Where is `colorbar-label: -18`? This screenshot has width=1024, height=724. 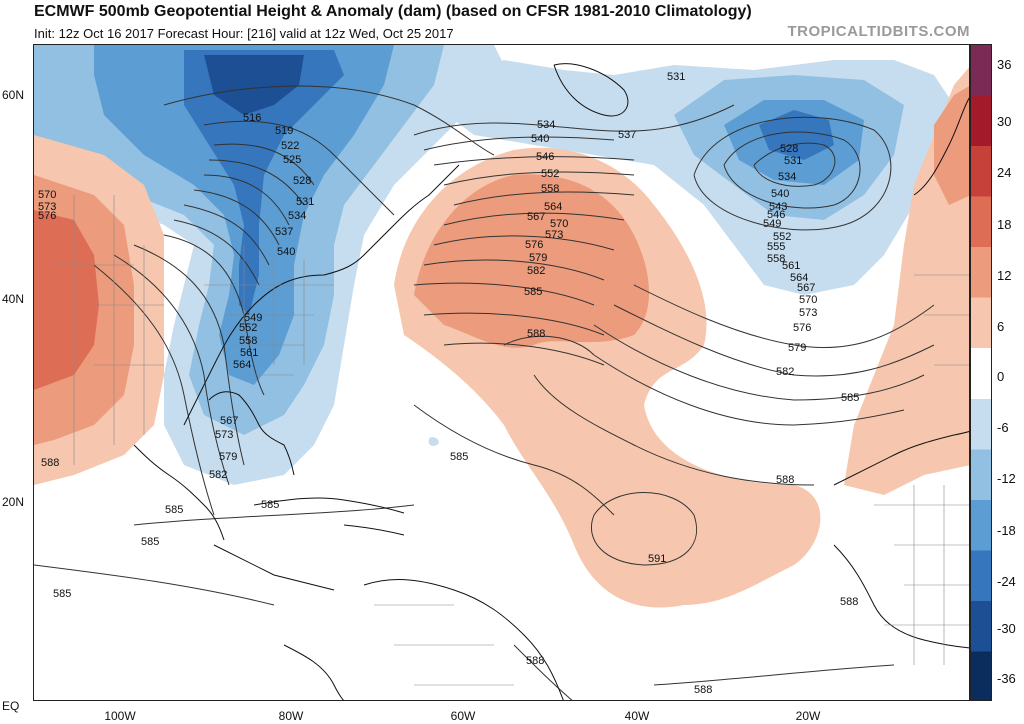
colorbar-label: -18 is located at coordinates (1006, 530).